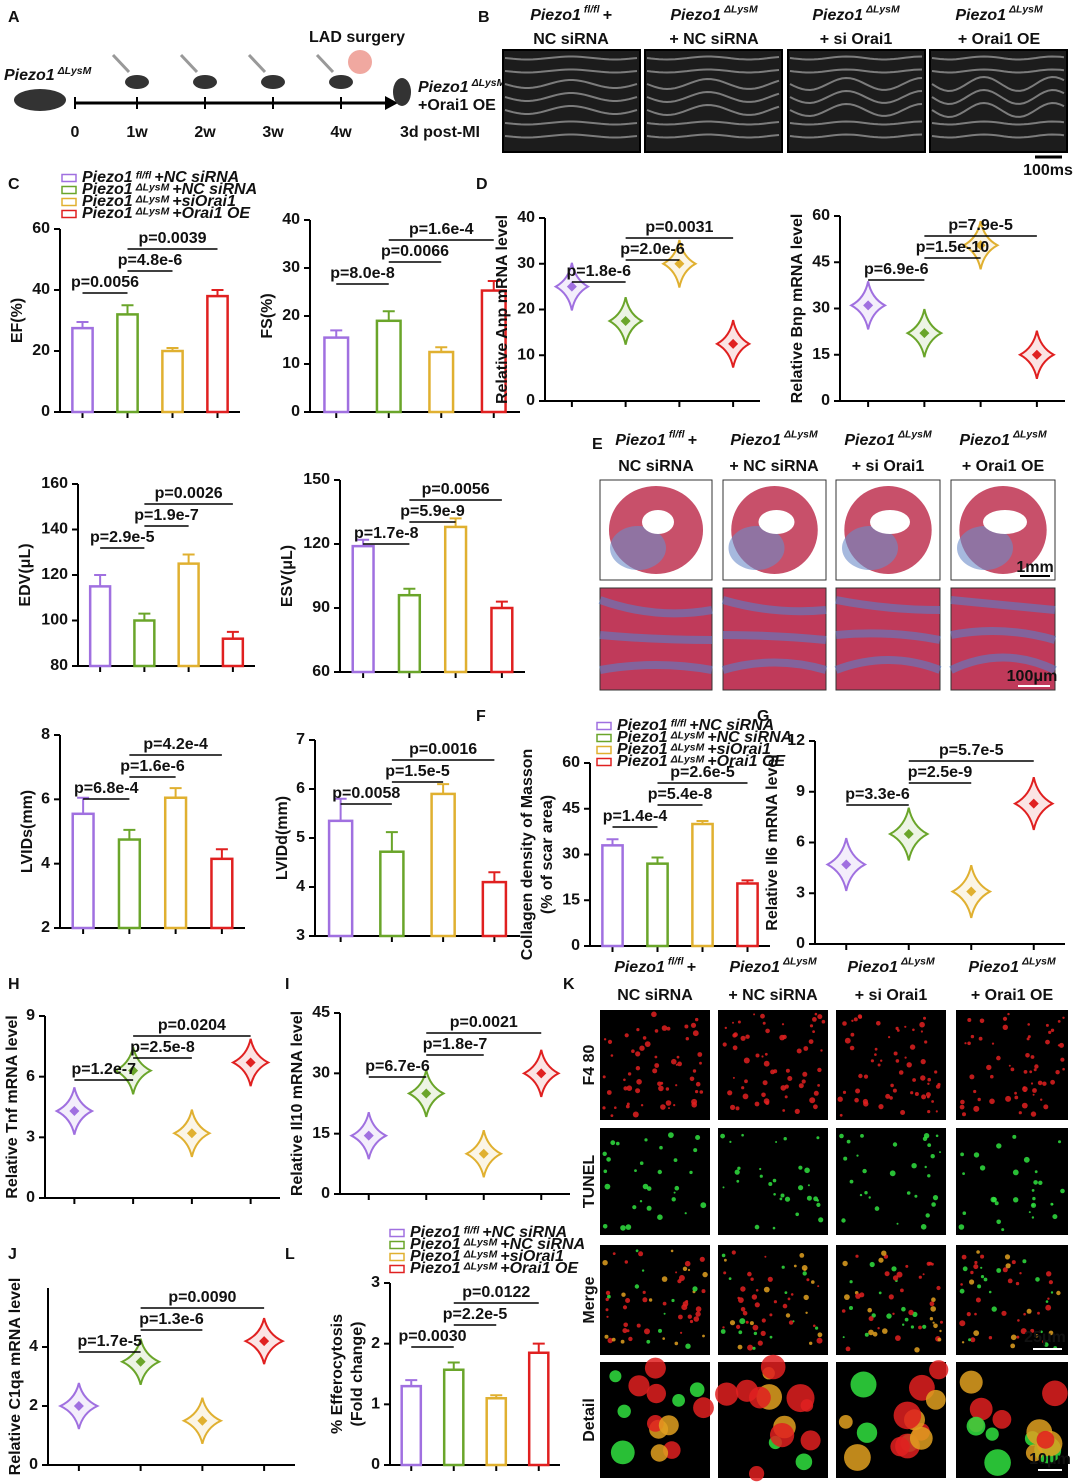 This screenshot has height=1482, width=1080. I want to click on panel-letter: H, so click(14, 984).